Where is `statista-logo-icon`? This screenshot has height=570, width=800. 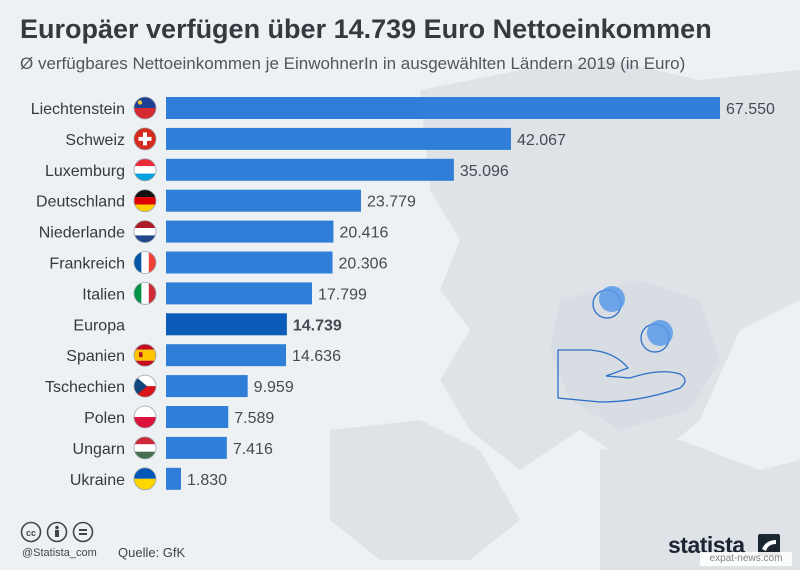
statista-logo-icon is located at coordinates (769, 545).